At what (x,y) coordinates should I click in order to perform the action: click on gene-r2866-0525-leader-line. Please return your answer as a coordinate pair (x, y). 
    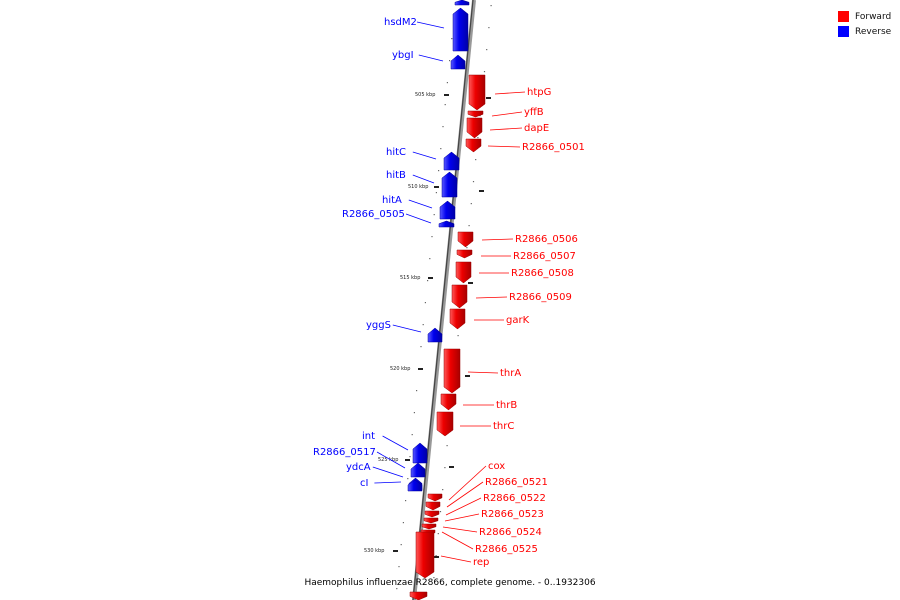
    Looking at the image, I should click on (457, 540).